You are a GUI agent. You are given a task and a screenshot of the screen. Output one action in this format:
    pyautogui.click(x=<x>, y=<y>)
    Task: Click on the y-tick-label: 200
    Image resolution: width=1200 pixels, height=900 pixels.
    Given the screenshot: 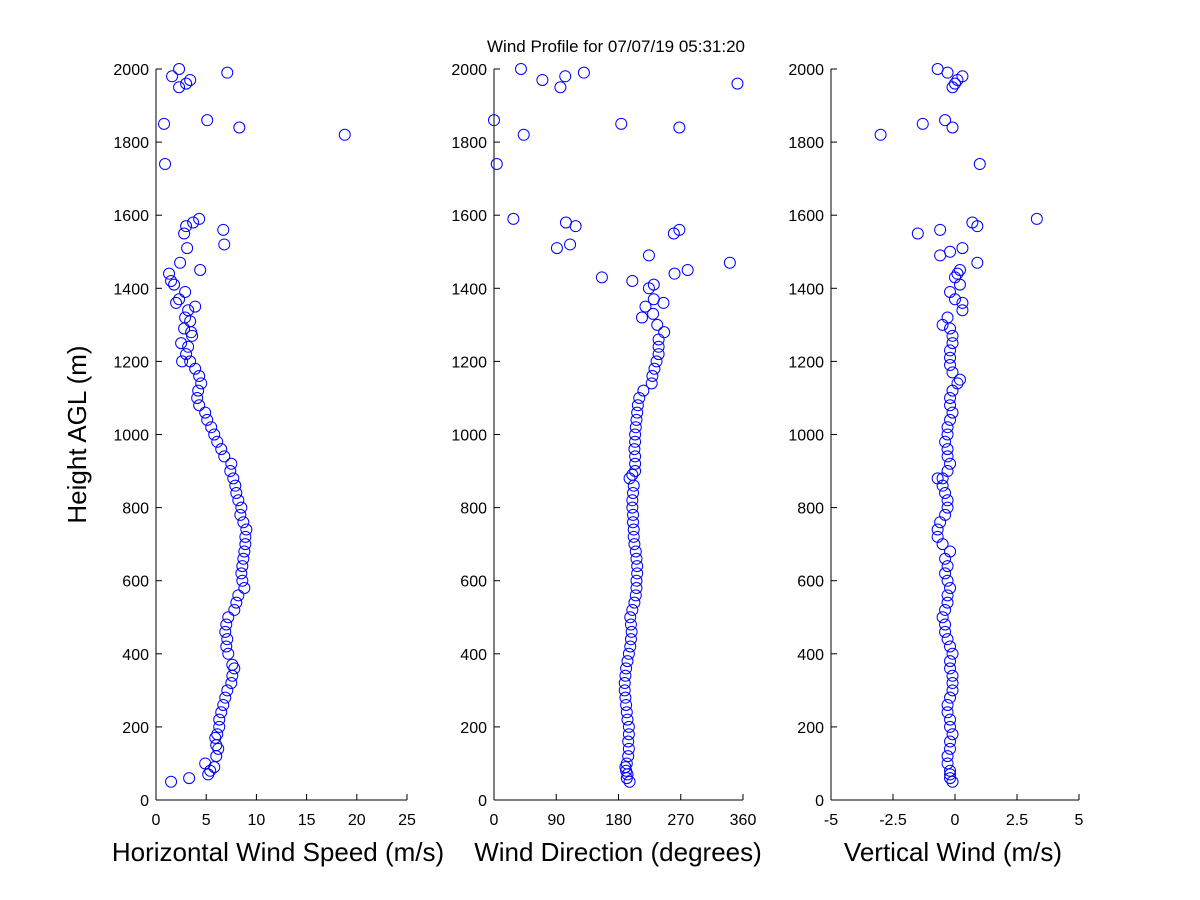 What is the action you would take?
    pyautogui.click(x=135, y=728)
    